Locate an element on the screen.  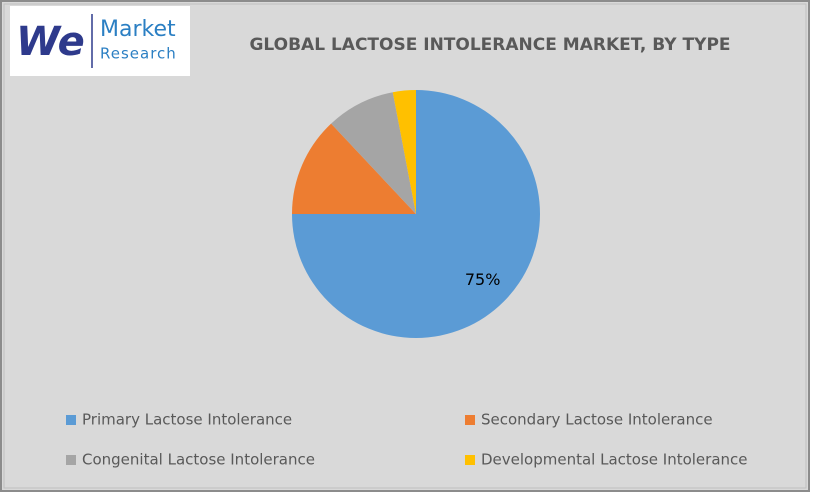
data-label: 75% is located at coordinates (483, 279).